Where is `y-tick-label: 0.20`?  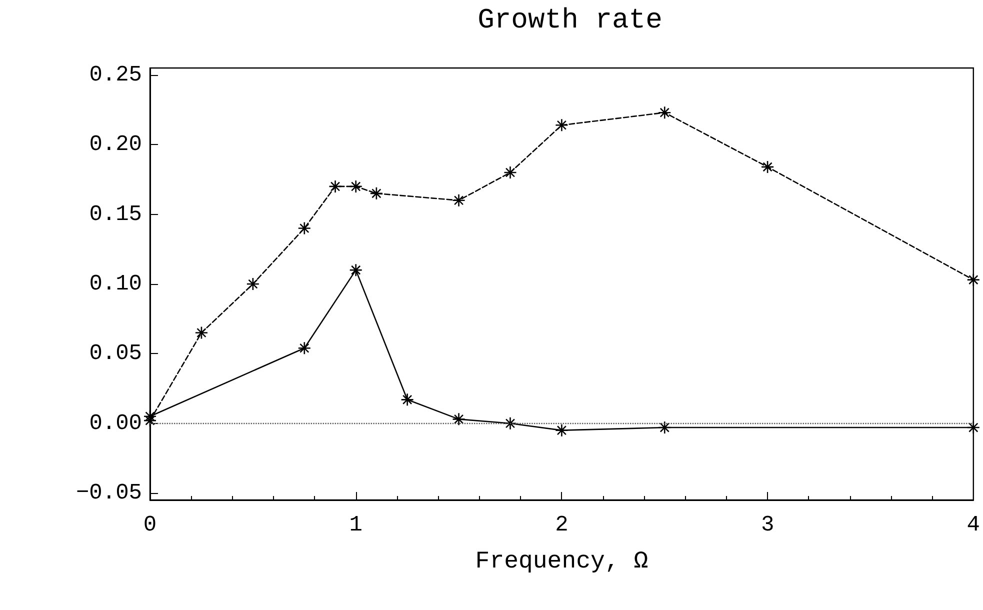
y-tick-label: 0.20 is located at coordinates (115, 145).